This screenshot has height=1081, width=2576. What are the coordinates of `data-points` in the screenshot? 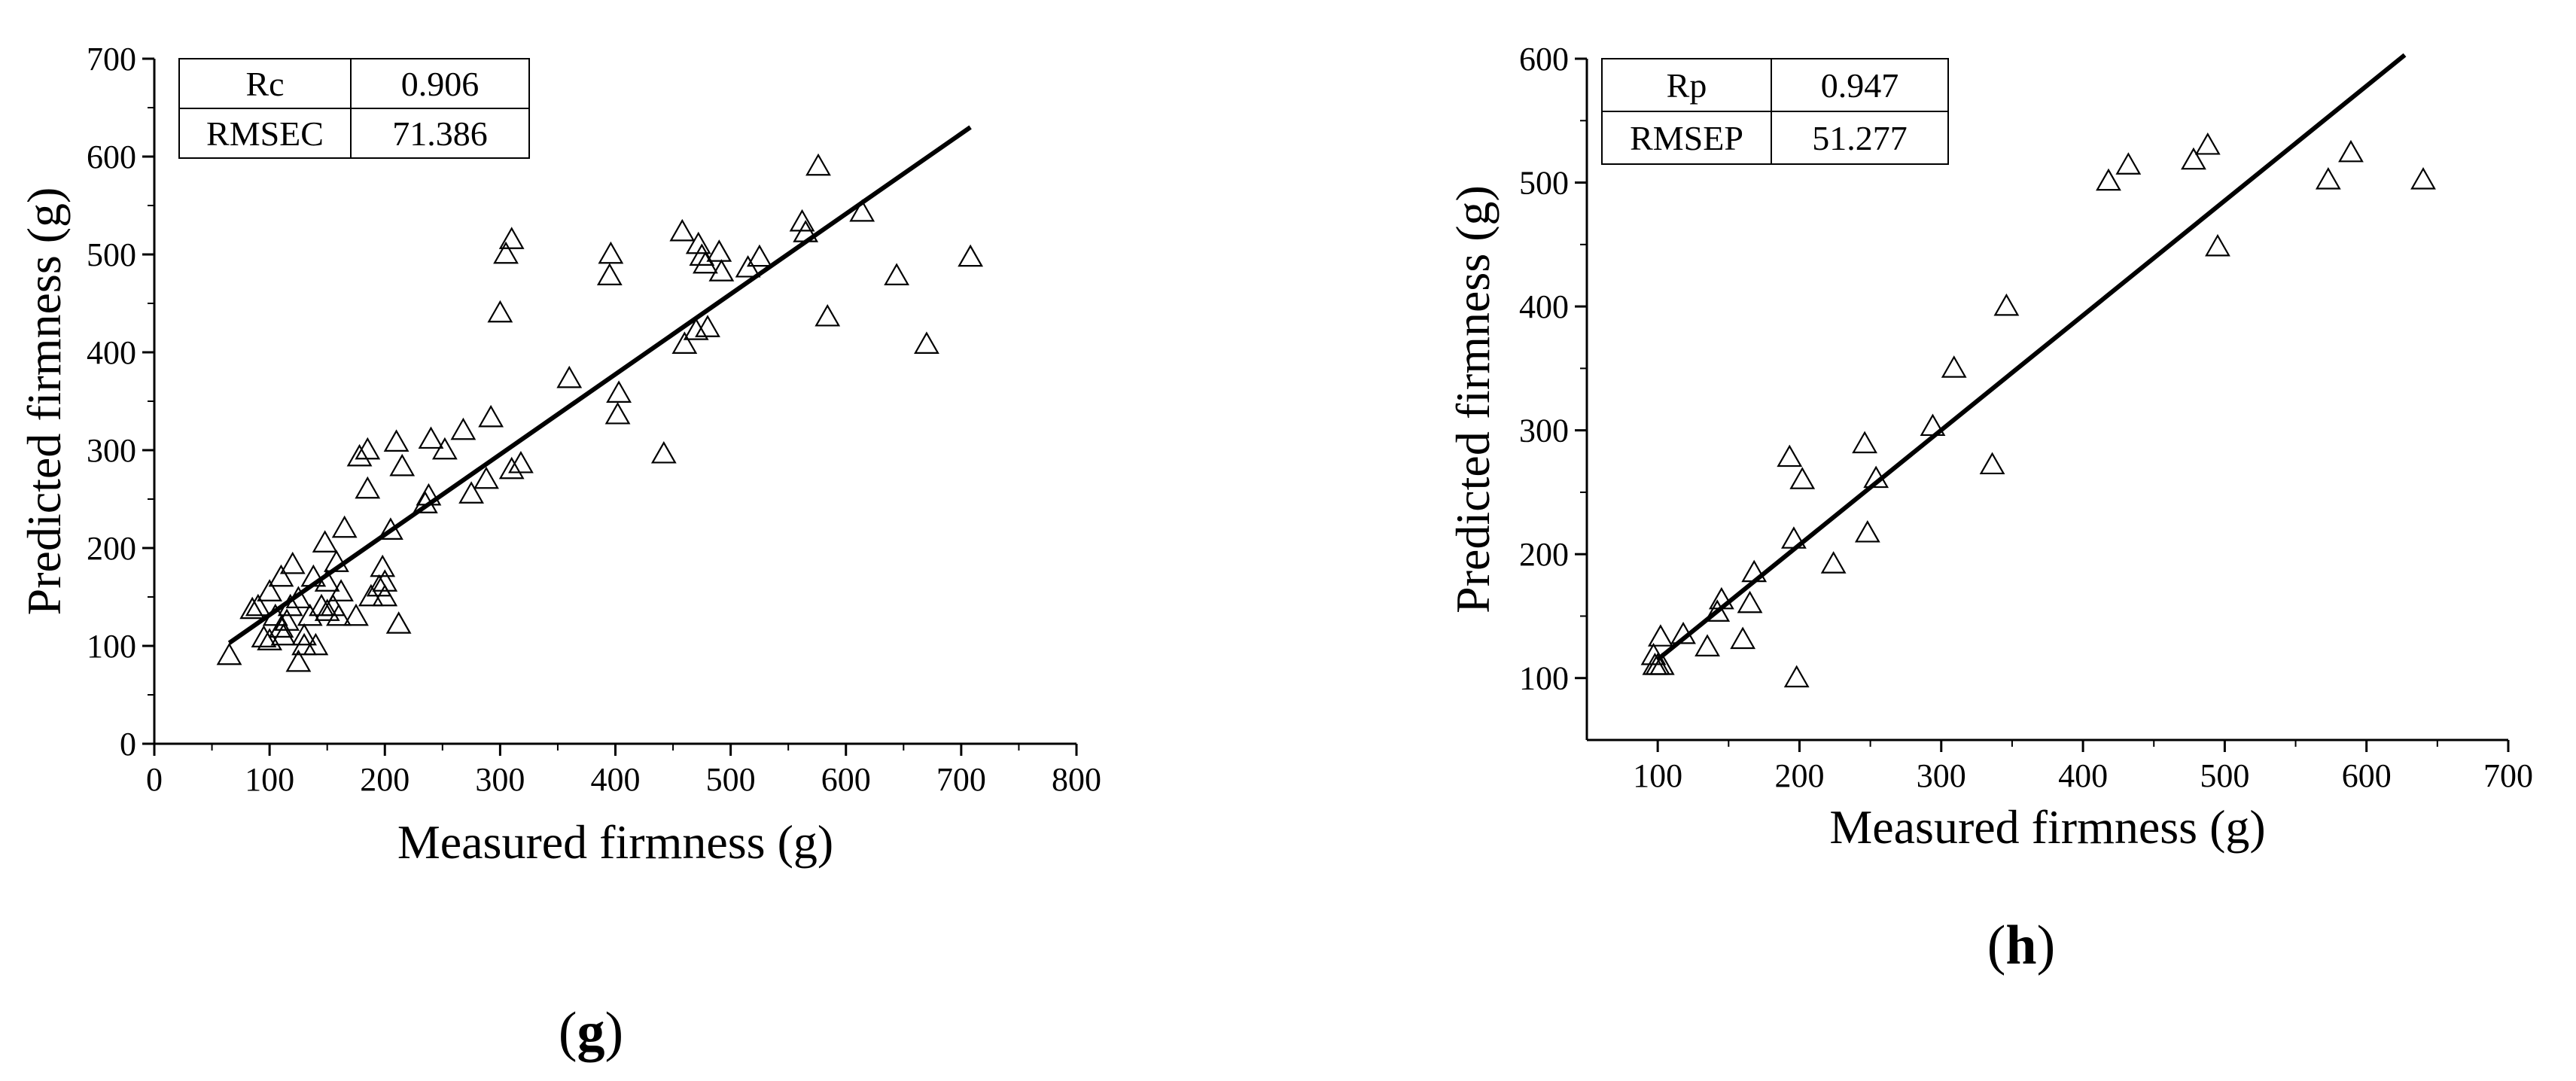 It's located at (600, 412).